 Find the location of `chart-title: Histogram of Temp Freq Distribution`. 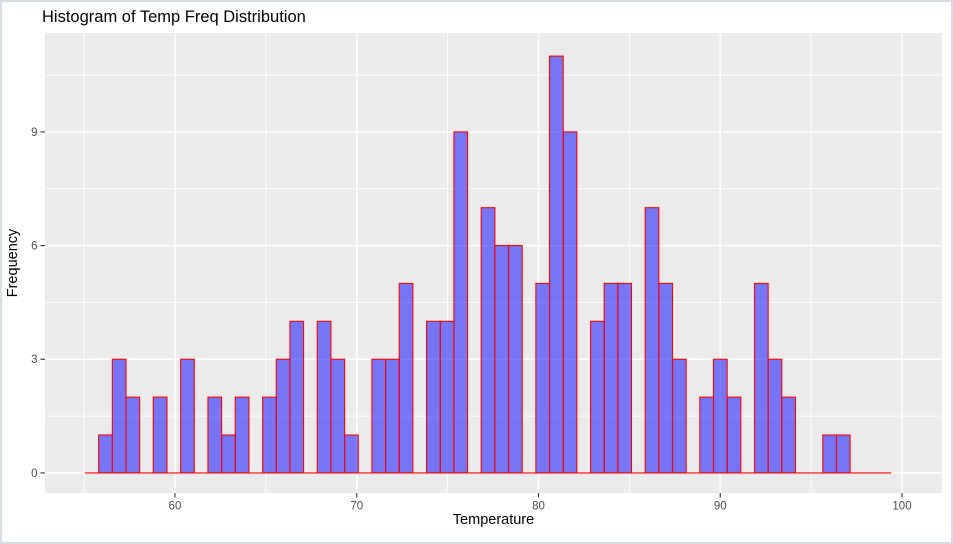

chart-title: Histogram of Temp Freq Distribution is located at coordinates (174, 17).